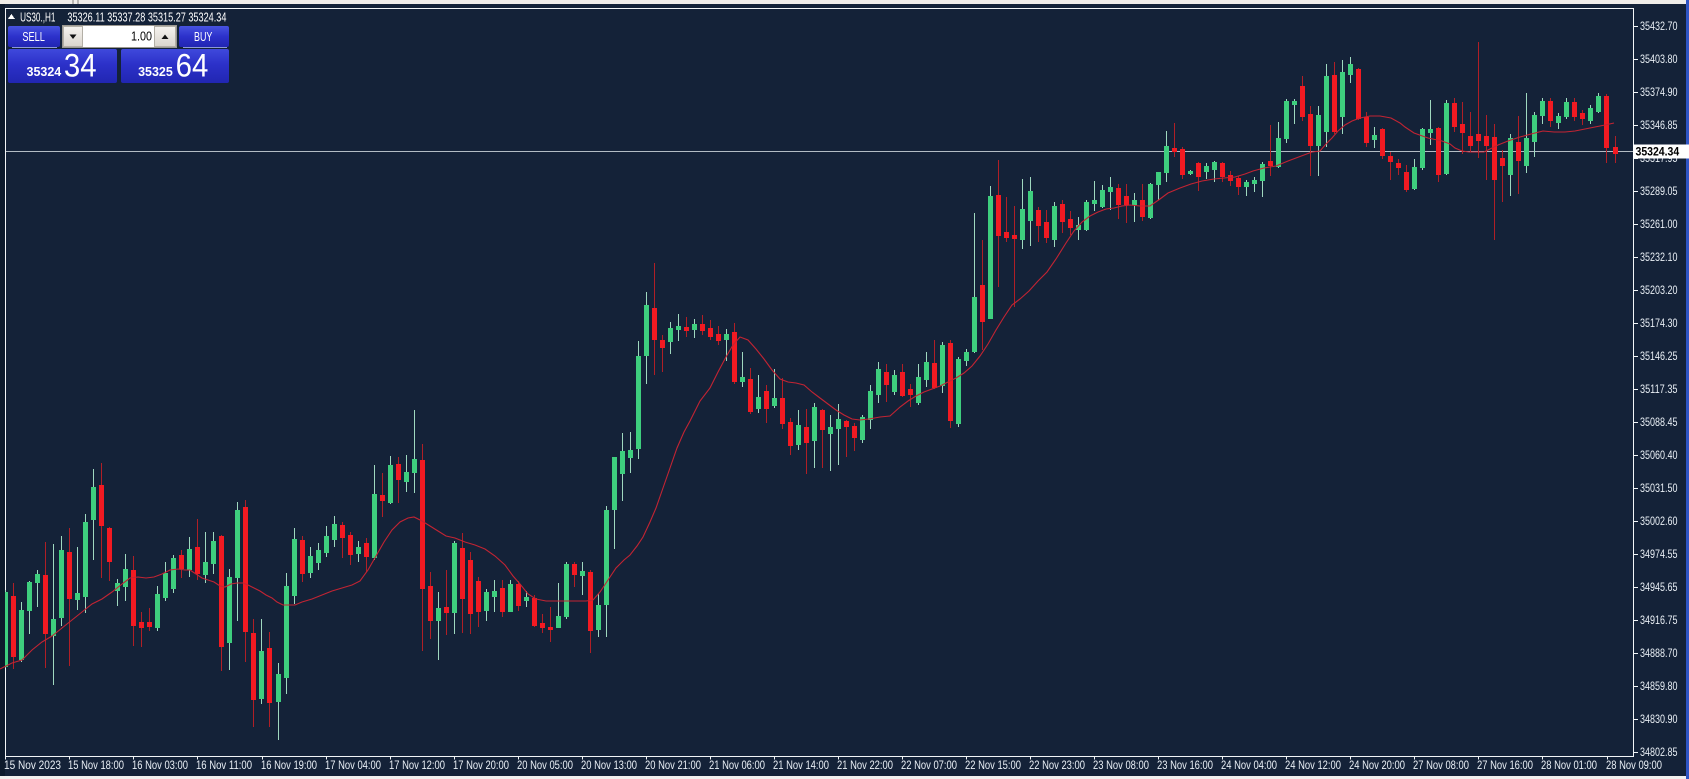 The height and width of the screenshot is (779, 1689). Describe the element at coordinates (1659, 26) in the screenshot. I see `svg-text: 35432.70` at that location.